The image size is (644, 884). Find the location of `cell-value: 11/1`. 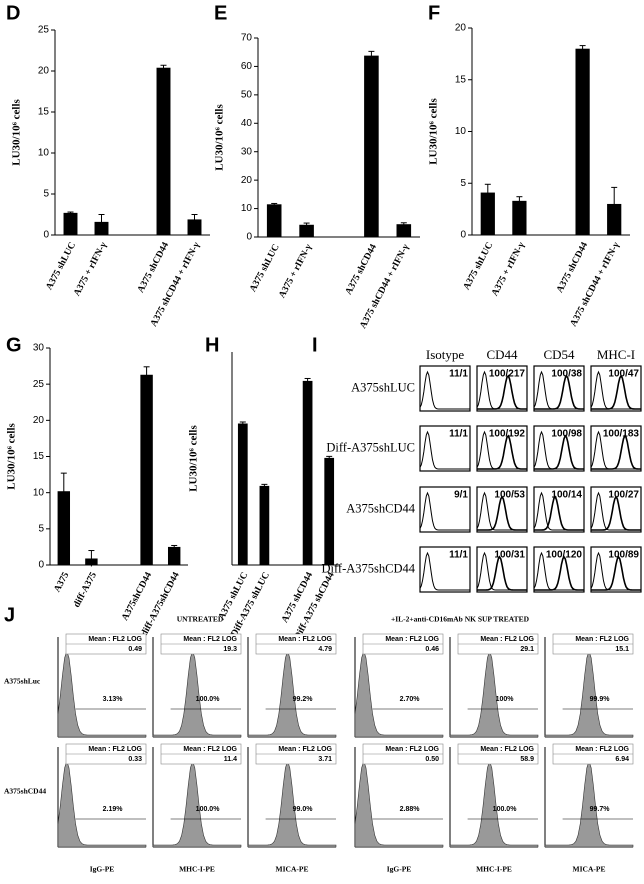

cell-value: 11/1 is located at coordinates (458, 374).